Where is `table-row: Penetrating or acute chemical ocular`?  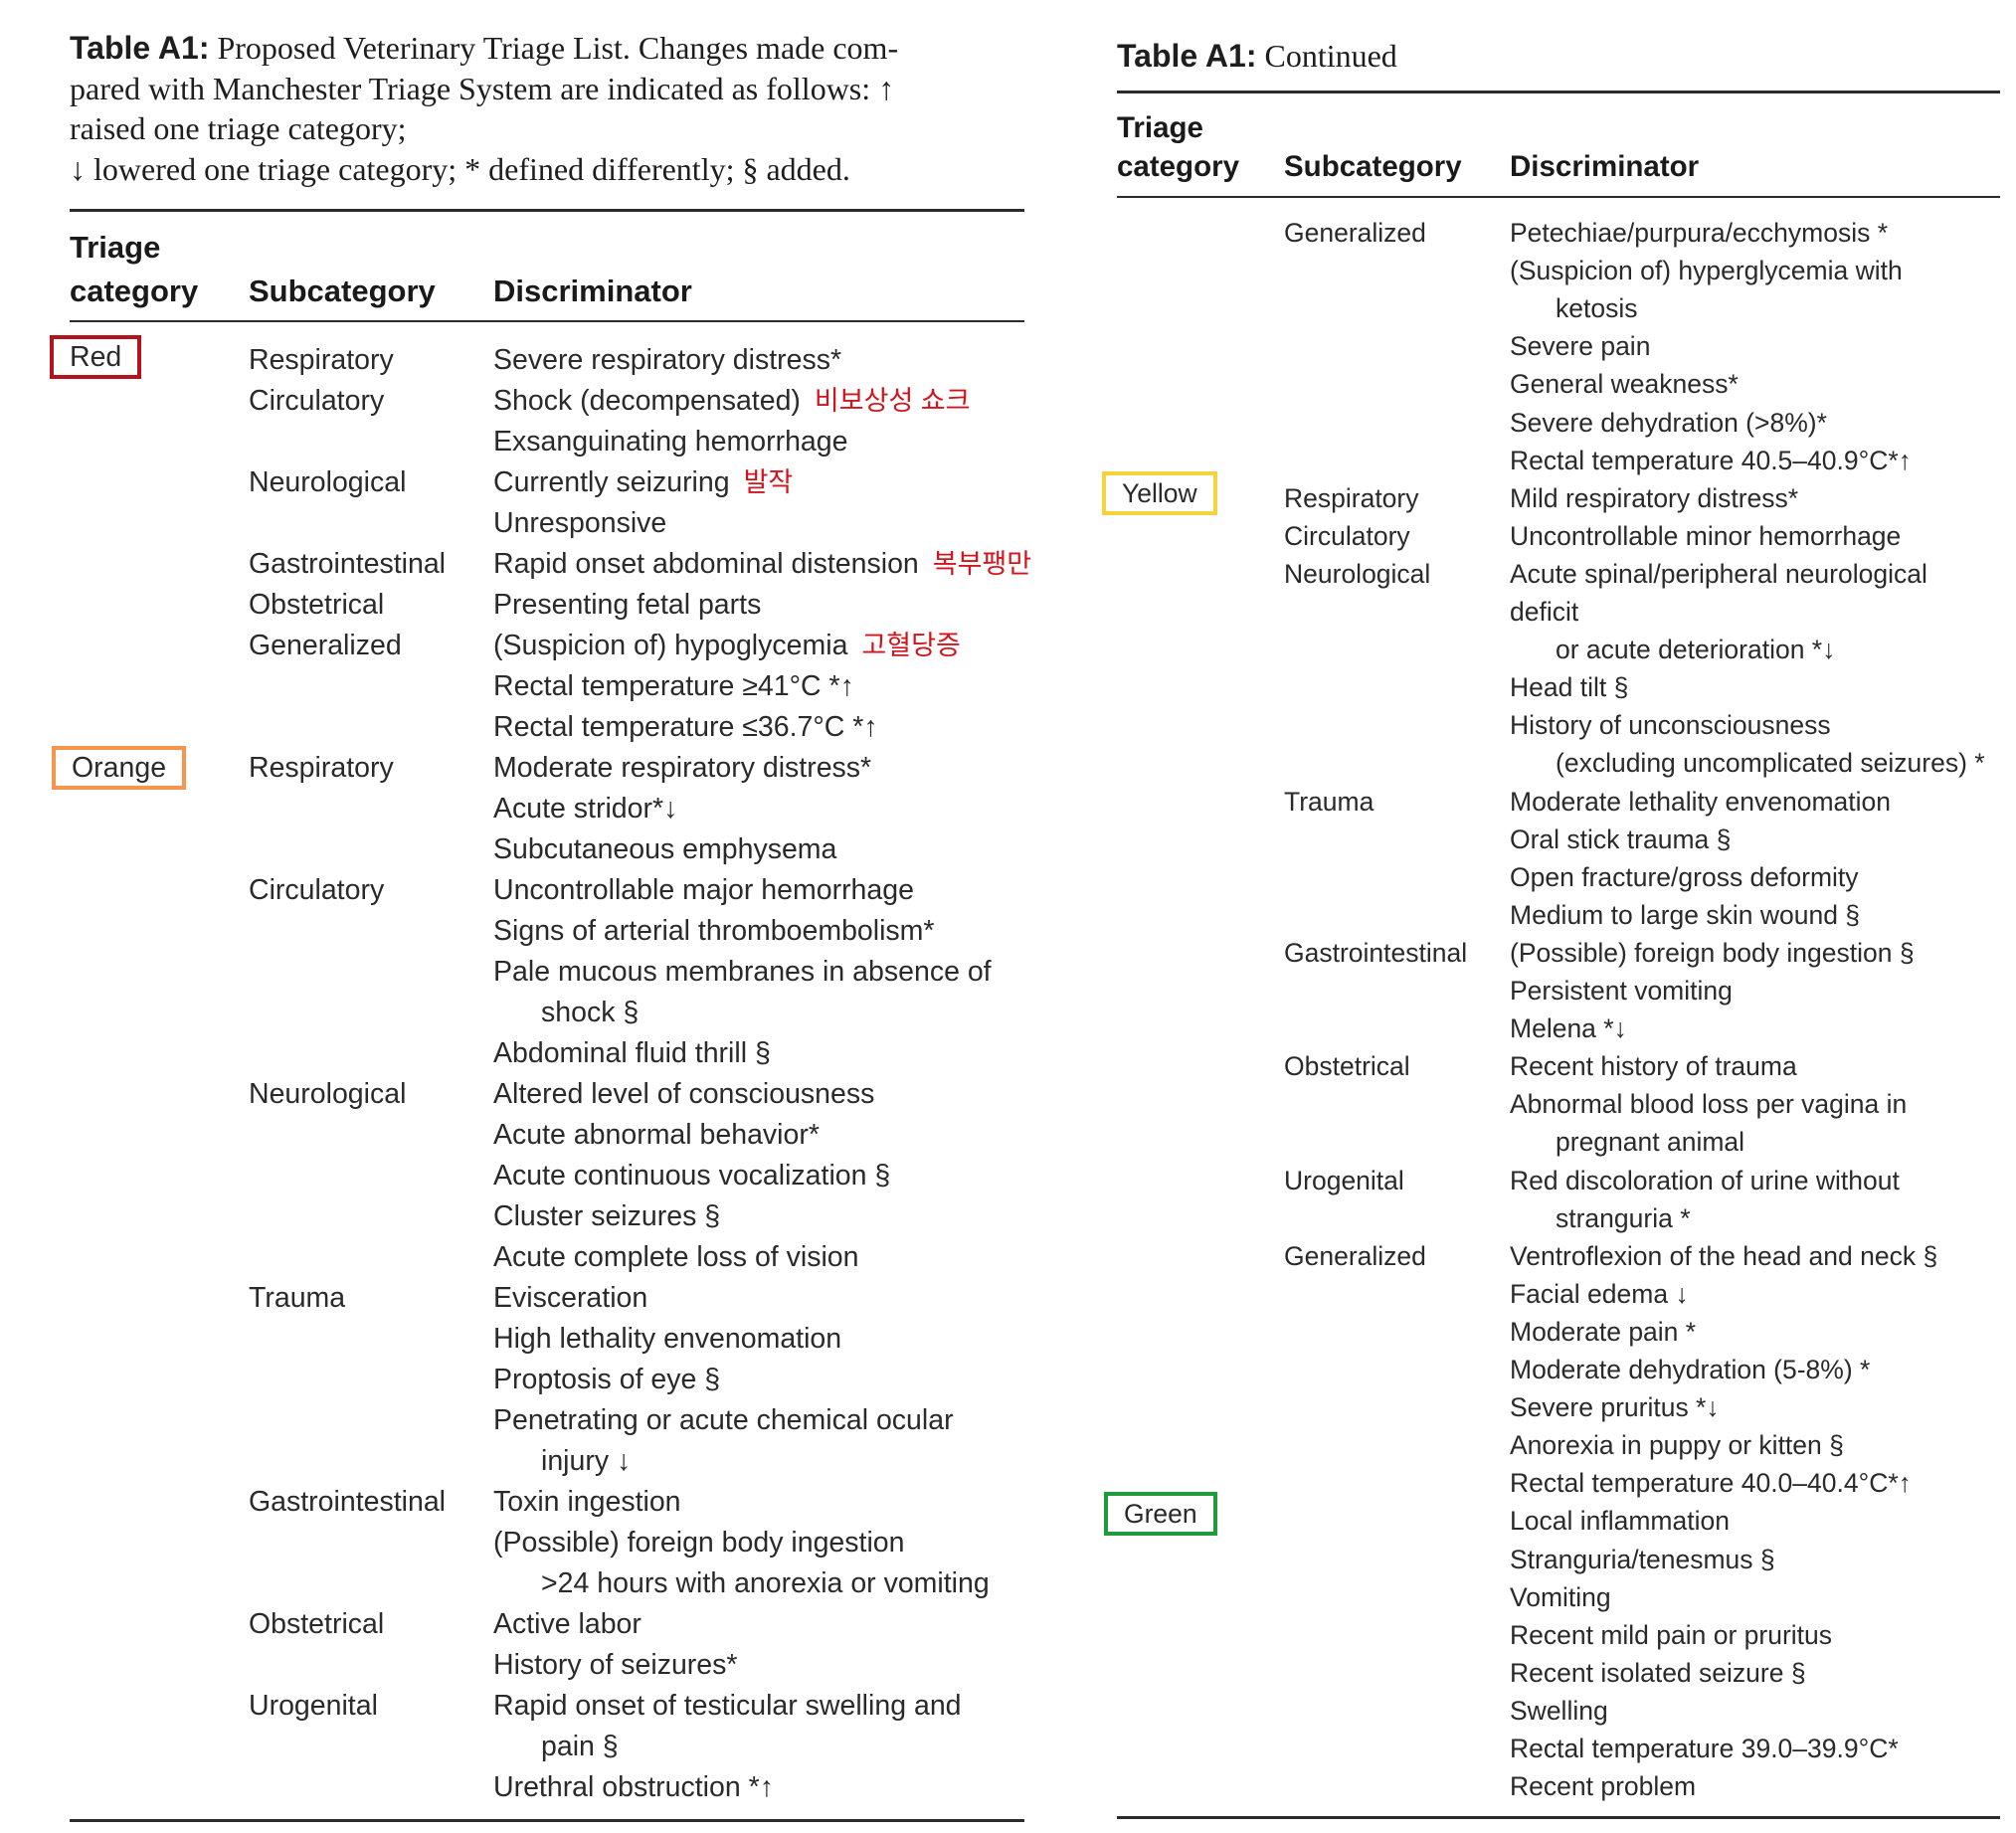
table-row: Penetrating or acute chemical ocular is located at coordinates (547, 1421).